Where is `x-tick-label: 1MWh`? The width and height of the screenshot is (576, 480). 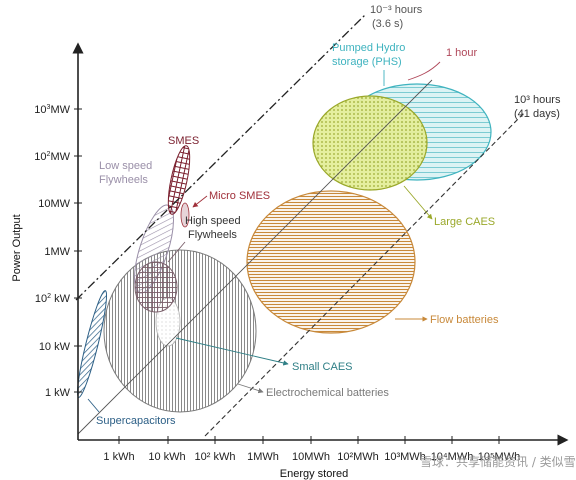 x-tick-label: 1MWh is located at coordinates (263, 457).